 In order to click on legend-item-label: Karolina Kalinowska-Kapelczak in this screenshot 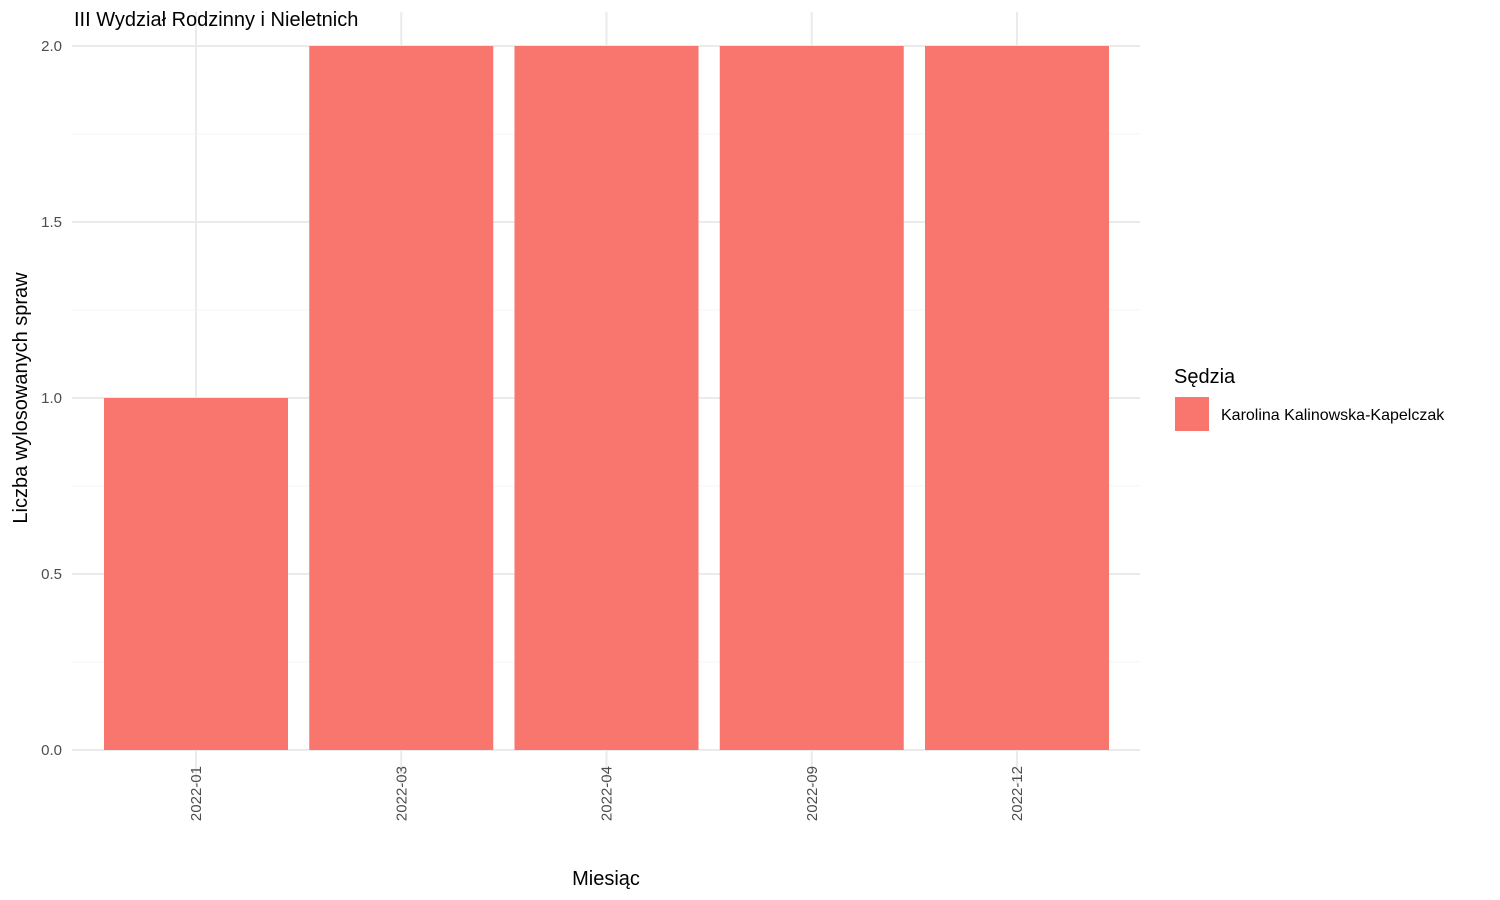, I will do `click(1333, 415)`.